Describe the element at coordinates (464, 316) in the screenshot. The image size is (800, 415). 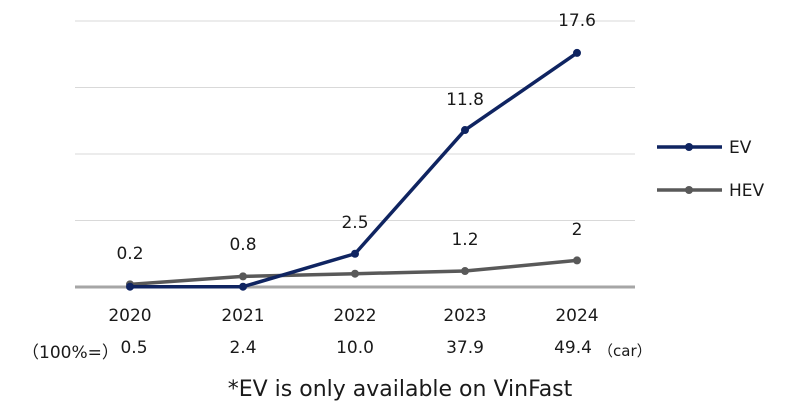
I see `x-tick-label-2023: 2023` at that location.